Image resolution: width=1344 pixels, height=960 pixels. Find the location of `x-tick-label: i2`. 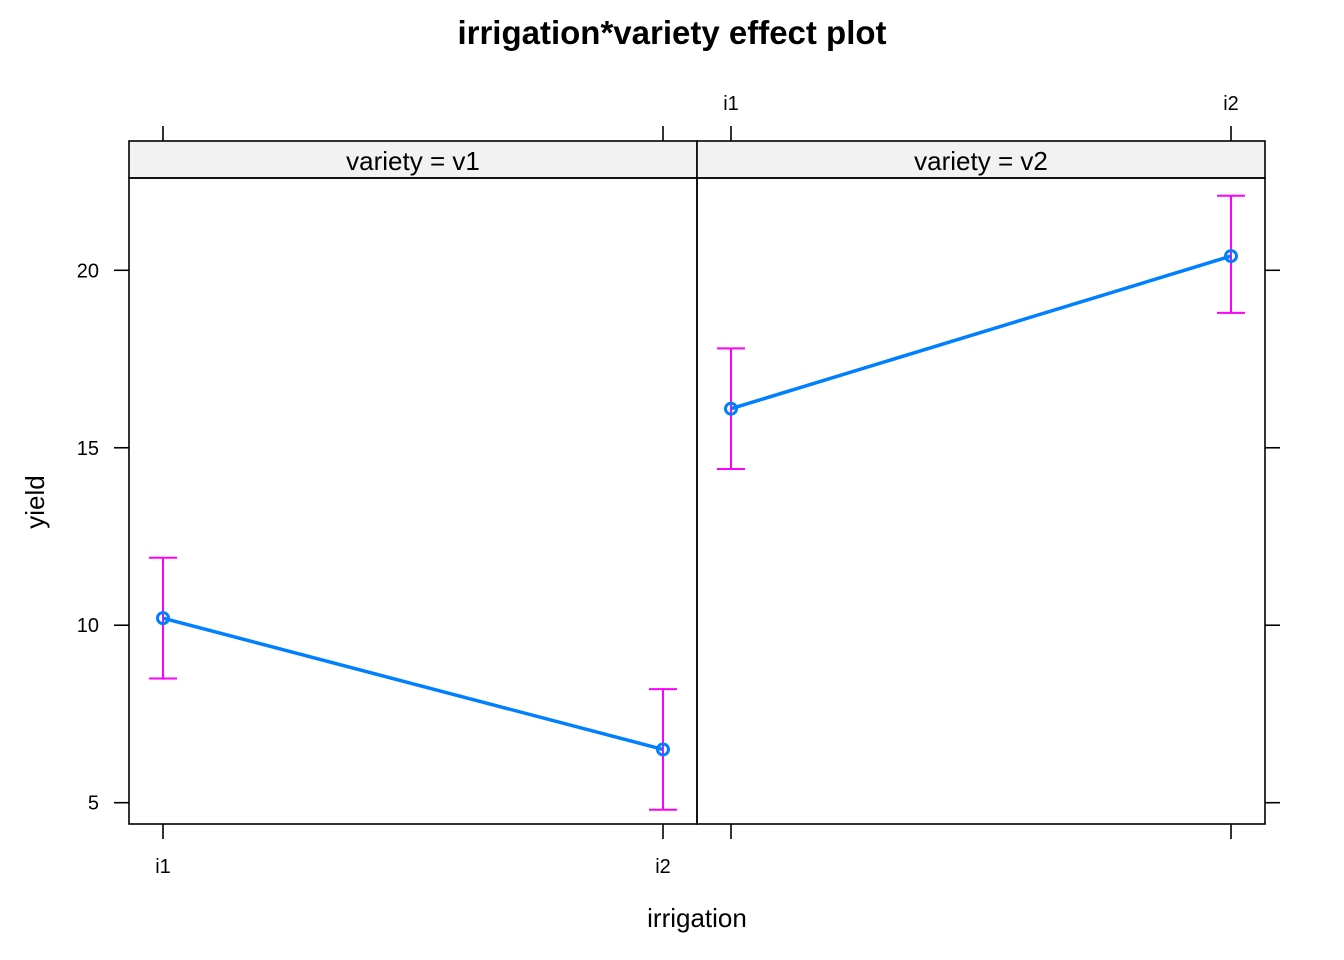

x-tick-label: i2 is located at coordinates (663, 867).